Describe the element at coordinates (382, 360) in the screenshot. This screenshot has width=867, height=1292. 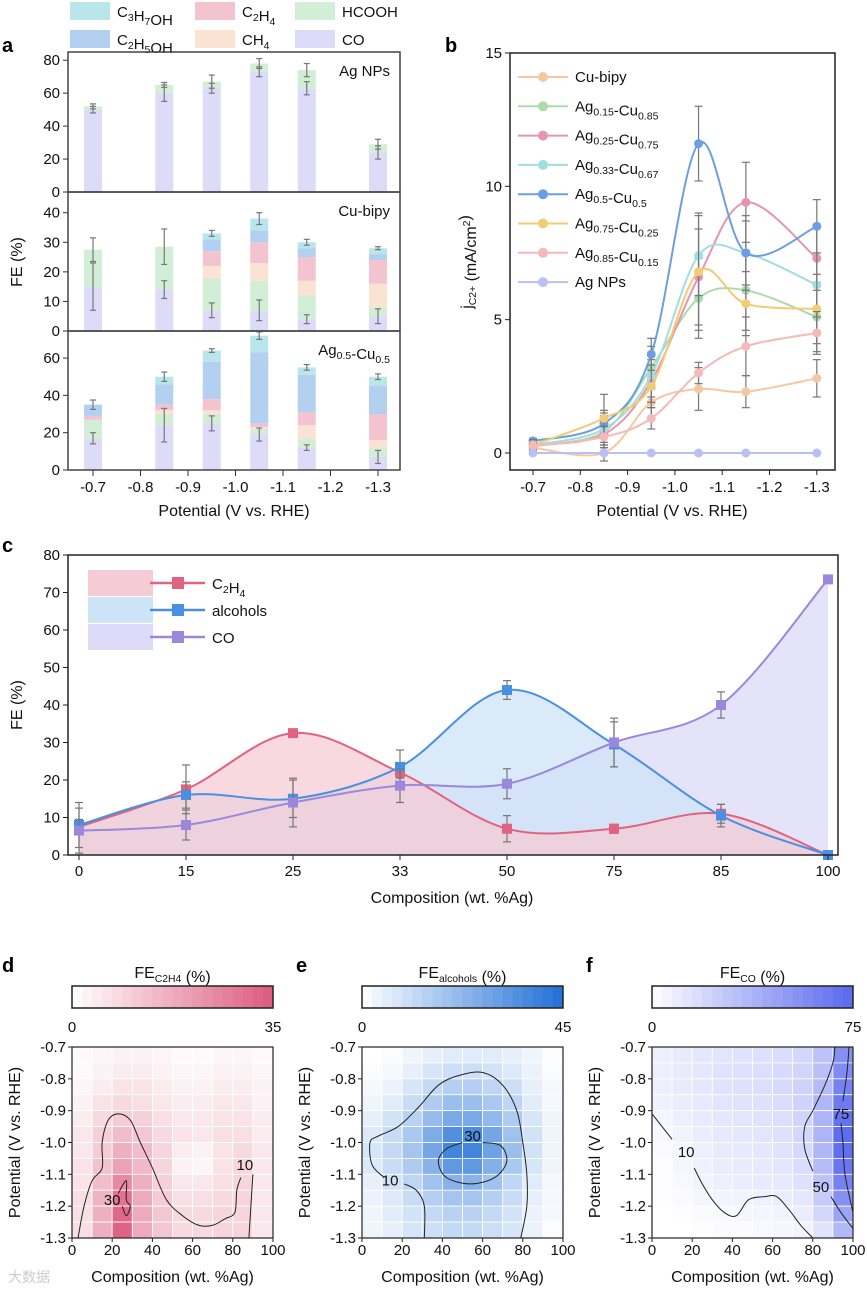
I see `text-part: 0.5` at that location.